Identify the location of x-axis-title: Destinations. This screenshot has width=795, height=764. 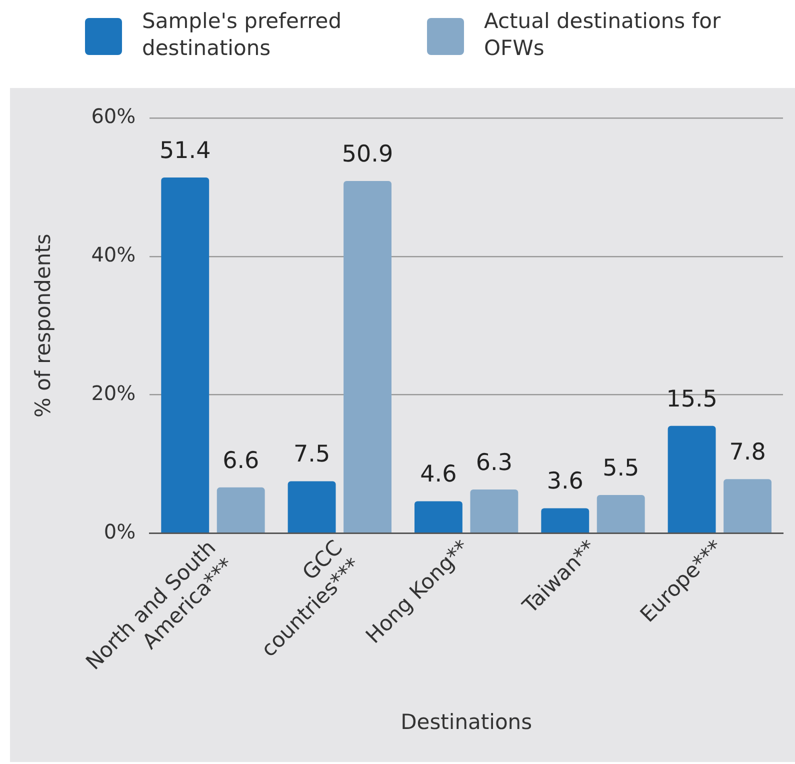
(466, 722).